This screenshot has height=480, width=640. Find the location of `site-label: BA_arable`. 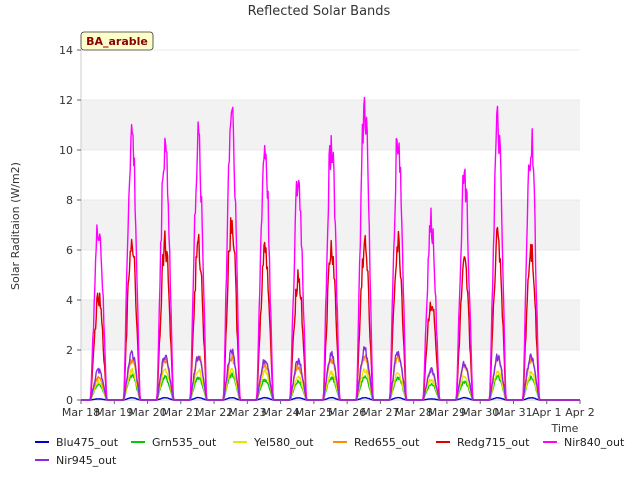

site-label: BA_arable is located at coordinates (117, 41).